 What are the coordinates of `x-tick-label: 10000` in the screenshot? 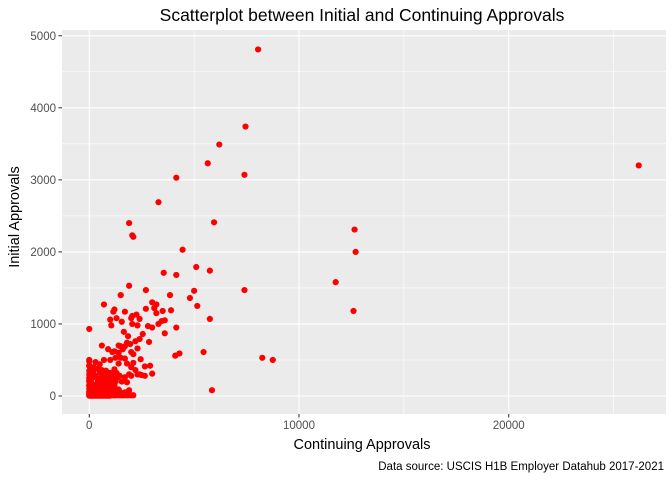 It's located at (299, 426).